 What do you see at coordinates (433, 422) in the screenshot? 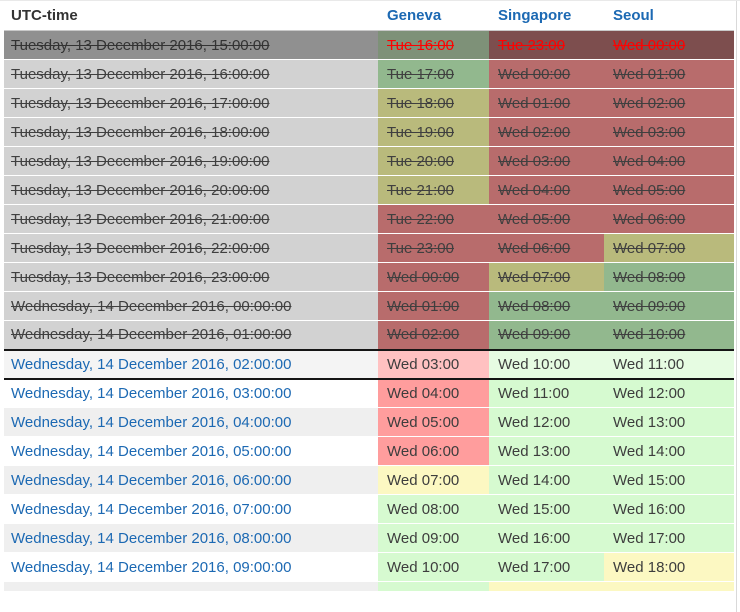
I see `time-cell-geneva: Wed 05:00` at bounding box center [433, 422].